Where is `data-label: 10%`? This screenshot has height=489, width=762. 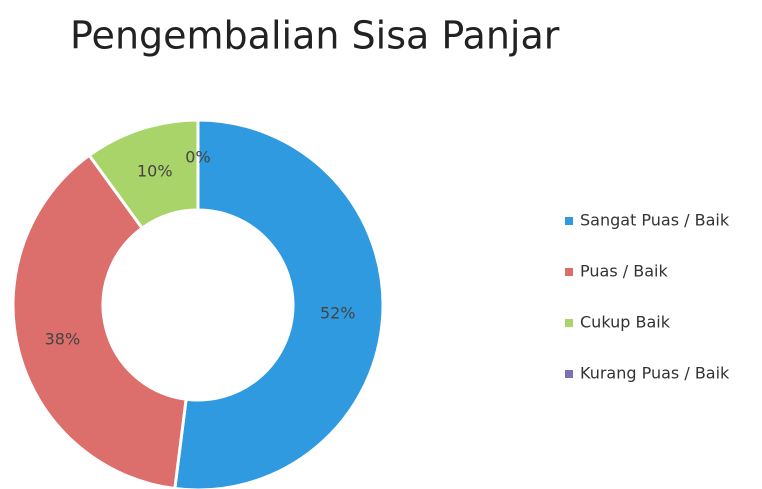 data-label: 10% is located at coordinates (155, 170).